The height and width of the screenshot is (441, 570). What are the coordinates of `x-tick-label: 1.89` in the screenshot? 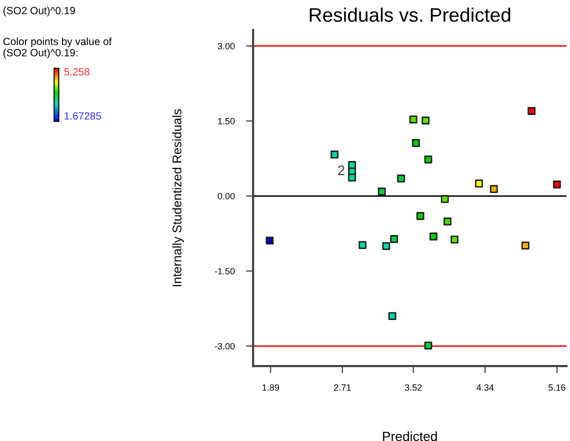 It's located at (270, 387).